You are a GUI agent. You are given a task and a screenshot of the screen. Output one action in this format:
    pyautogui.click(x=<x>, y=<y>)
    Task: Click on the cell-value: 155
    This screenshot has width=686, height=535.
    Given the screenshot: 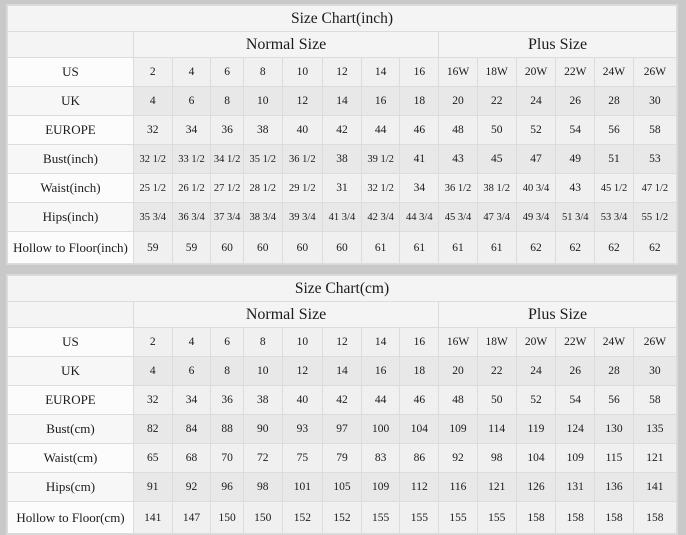 What is the action you would take?
    pyautogui.click(x=458, y=517)
    